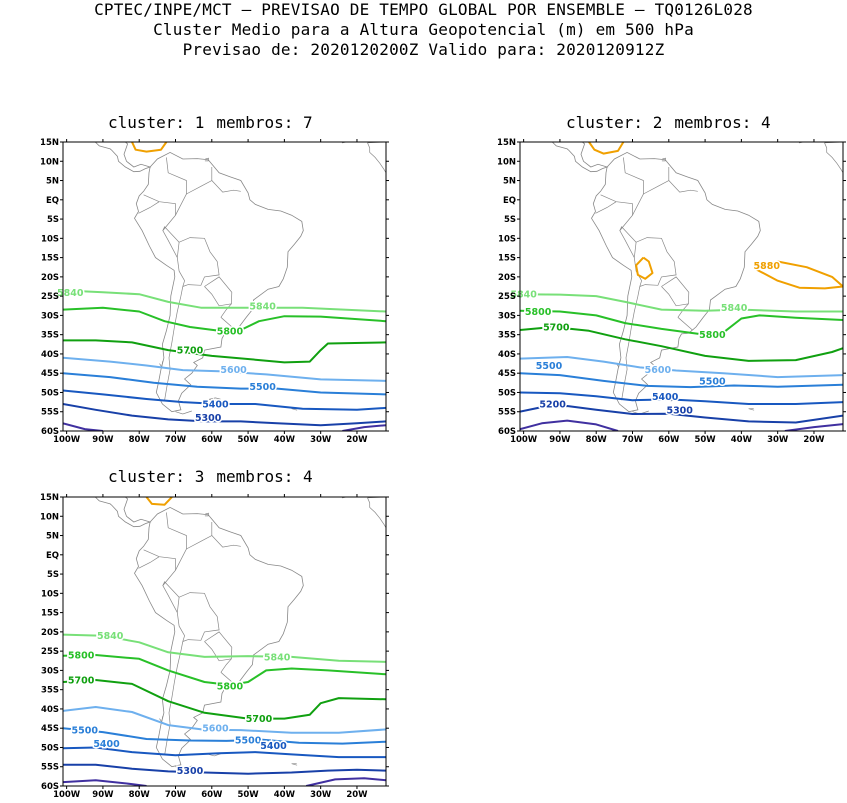 The height and width of the screenshot is (803, 847). Describe the element at coordinates (81, 681) in the screenshot. I see `contour-label-5700: 5700` at that location.